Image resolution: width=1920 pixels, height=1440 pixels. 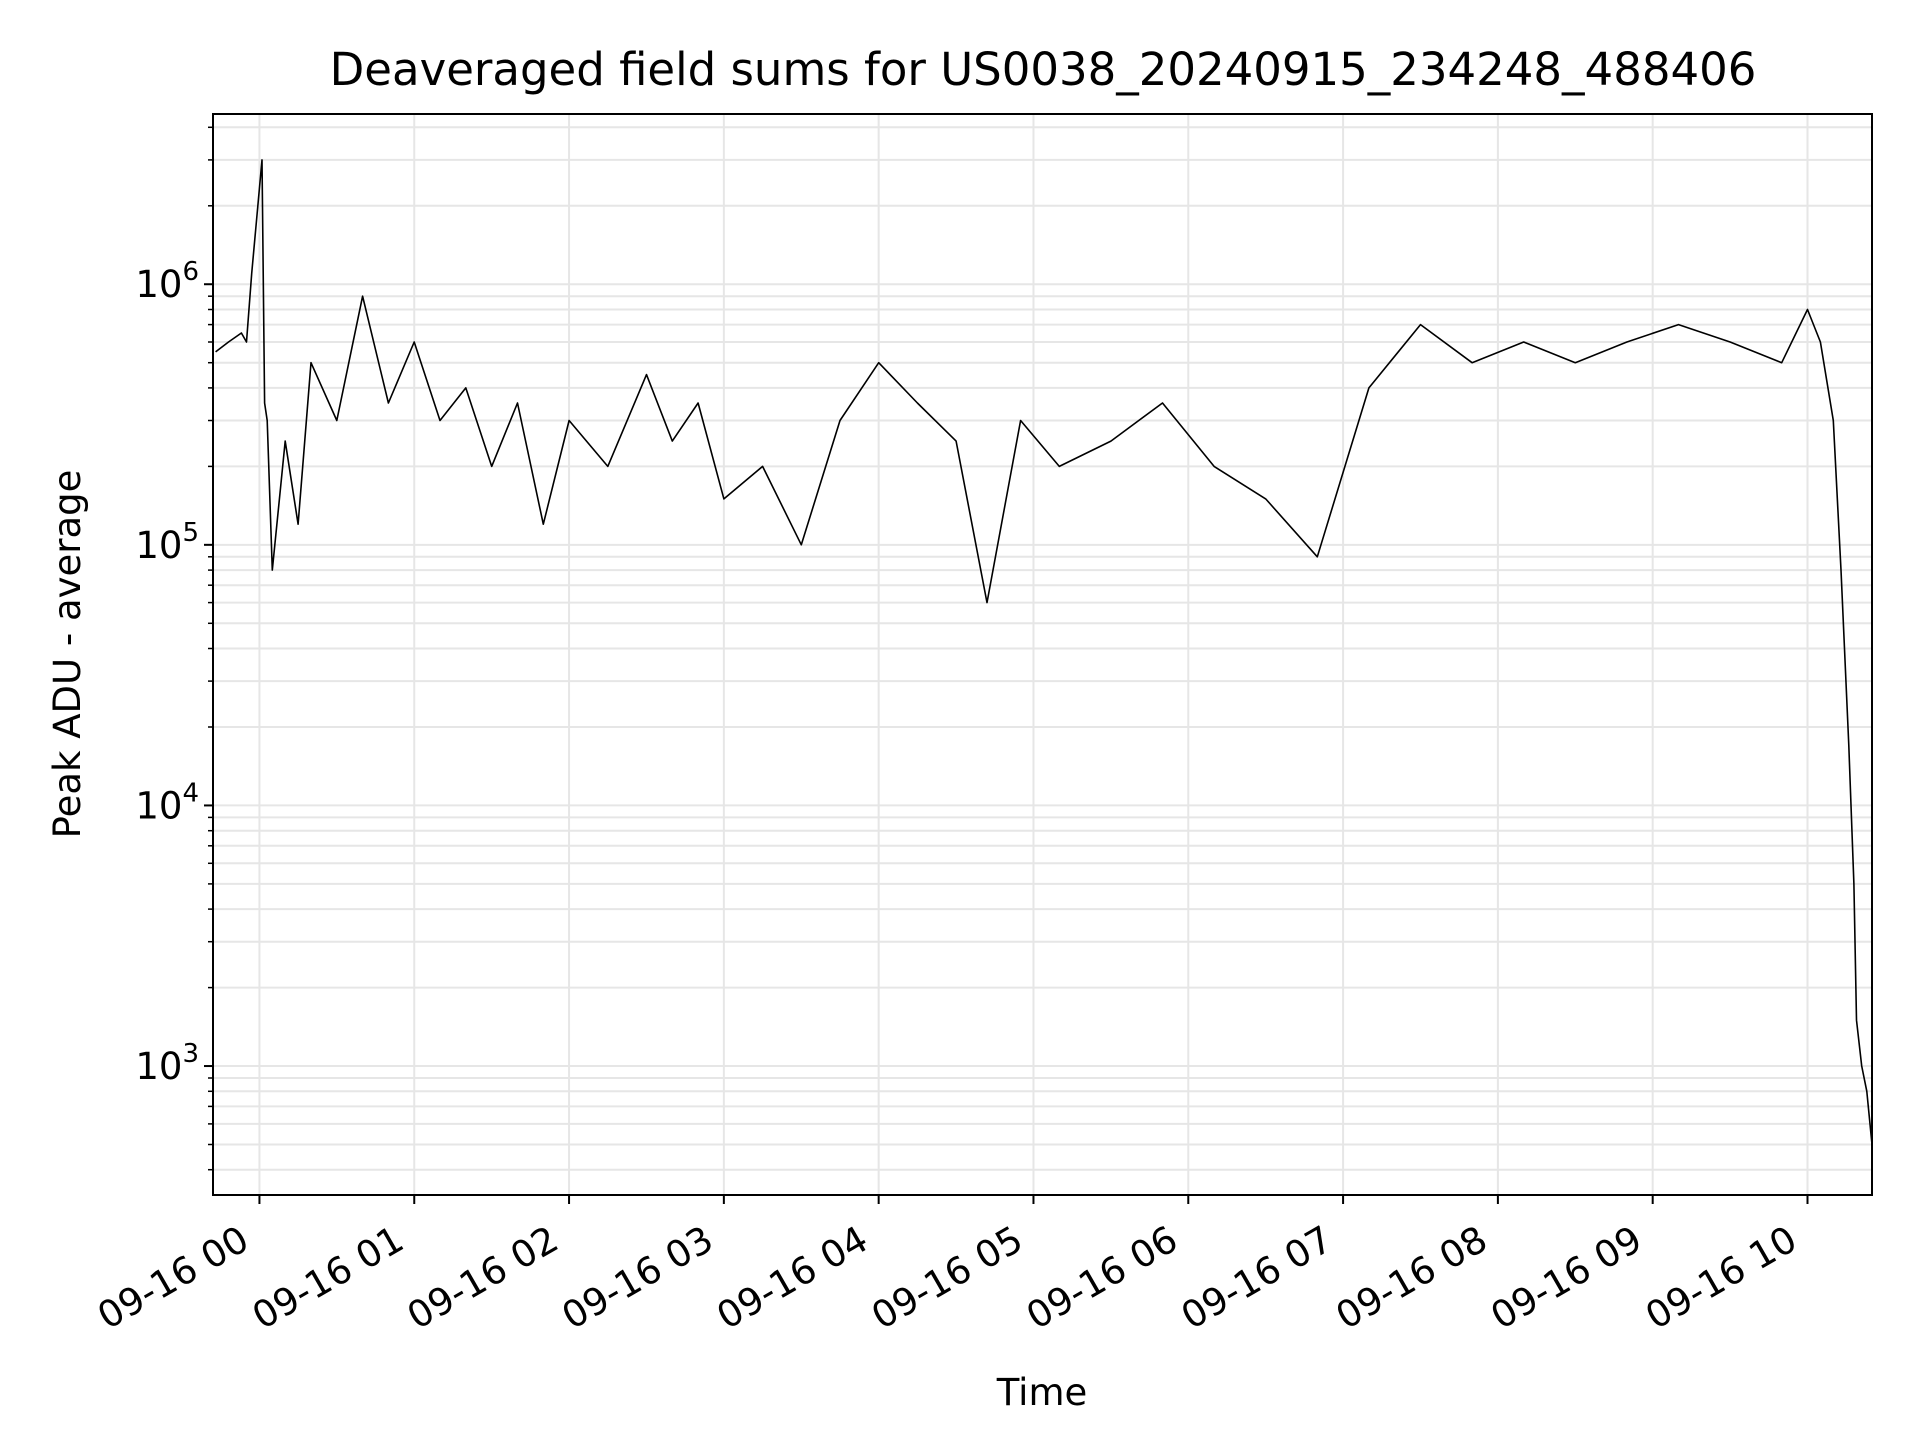 What do you see at coordinates (167, 281) in the screenshot?
I see `y-tick-label: 10⁶` at bounding box center [167, 281].